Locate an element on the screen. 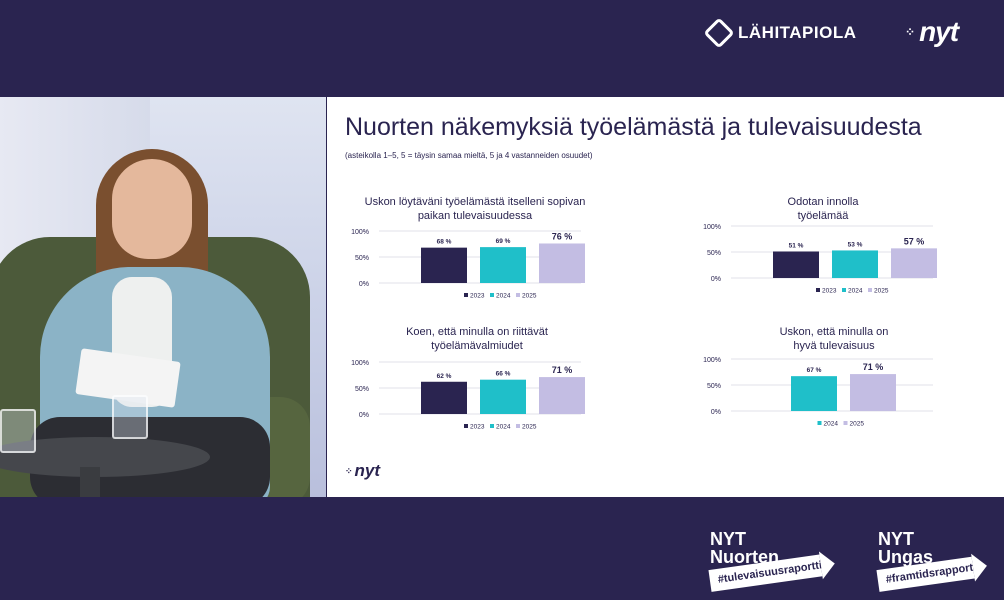 This screenshot has width=1004, height=600. chart-title-line: työelämävalmiudet is located at coordinates (477, 346).